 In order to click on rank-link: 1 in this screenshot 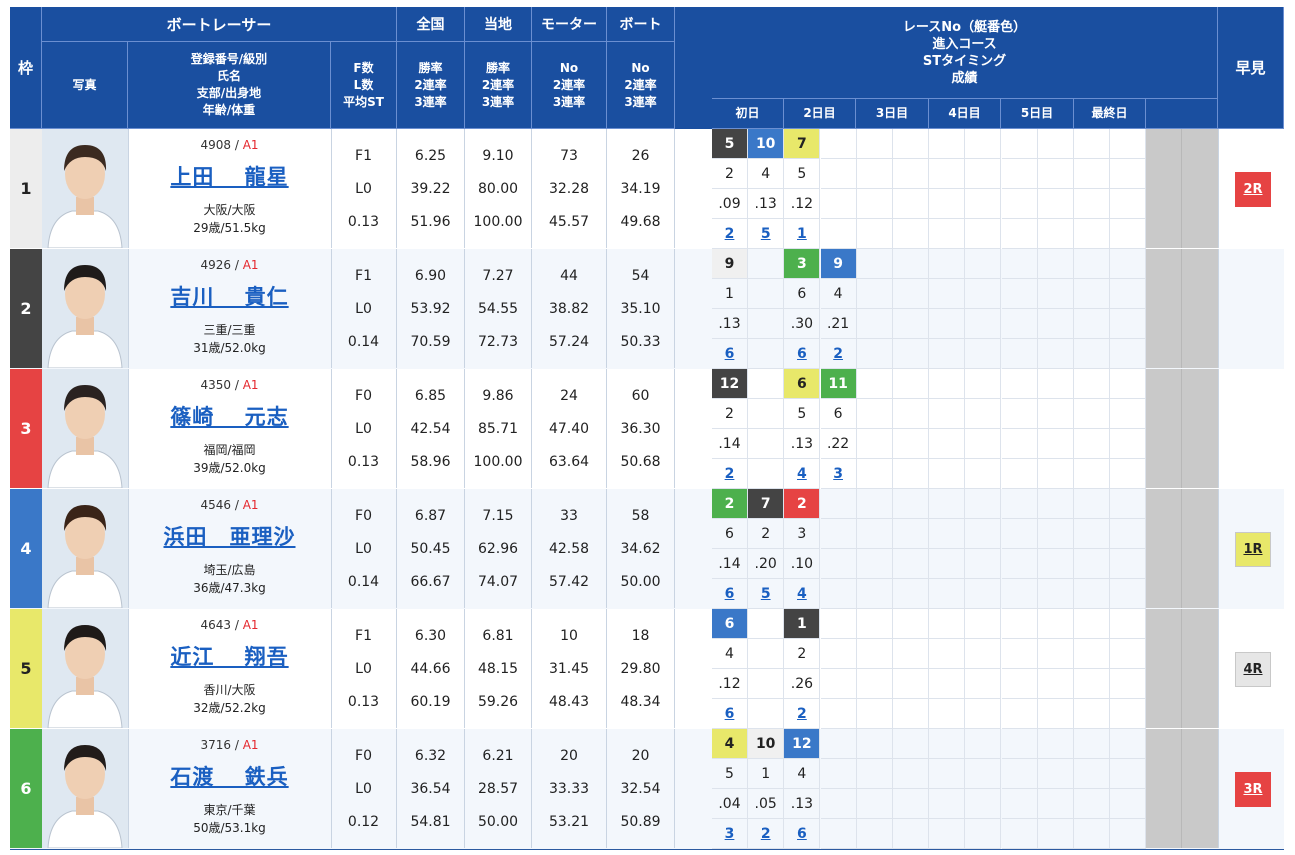, I will do `click(802, 234)`.